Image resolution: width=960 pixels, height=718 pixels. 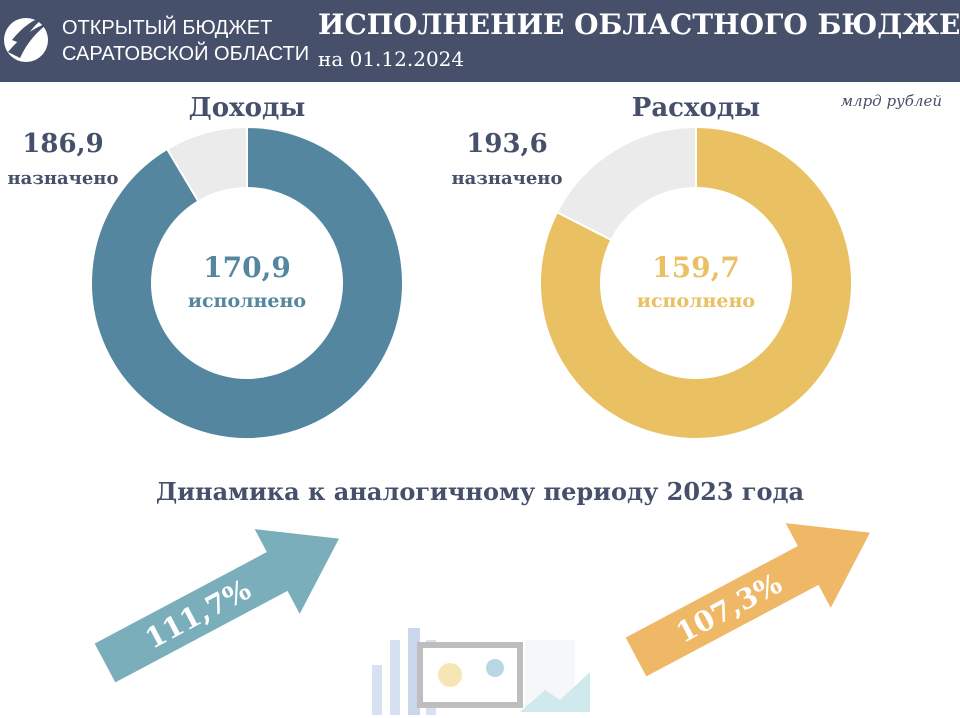 What do you see at coordinates (891, 101) in the screenshot?
I see `unit-label: млрд рублей` at bounding box center [891, 101].